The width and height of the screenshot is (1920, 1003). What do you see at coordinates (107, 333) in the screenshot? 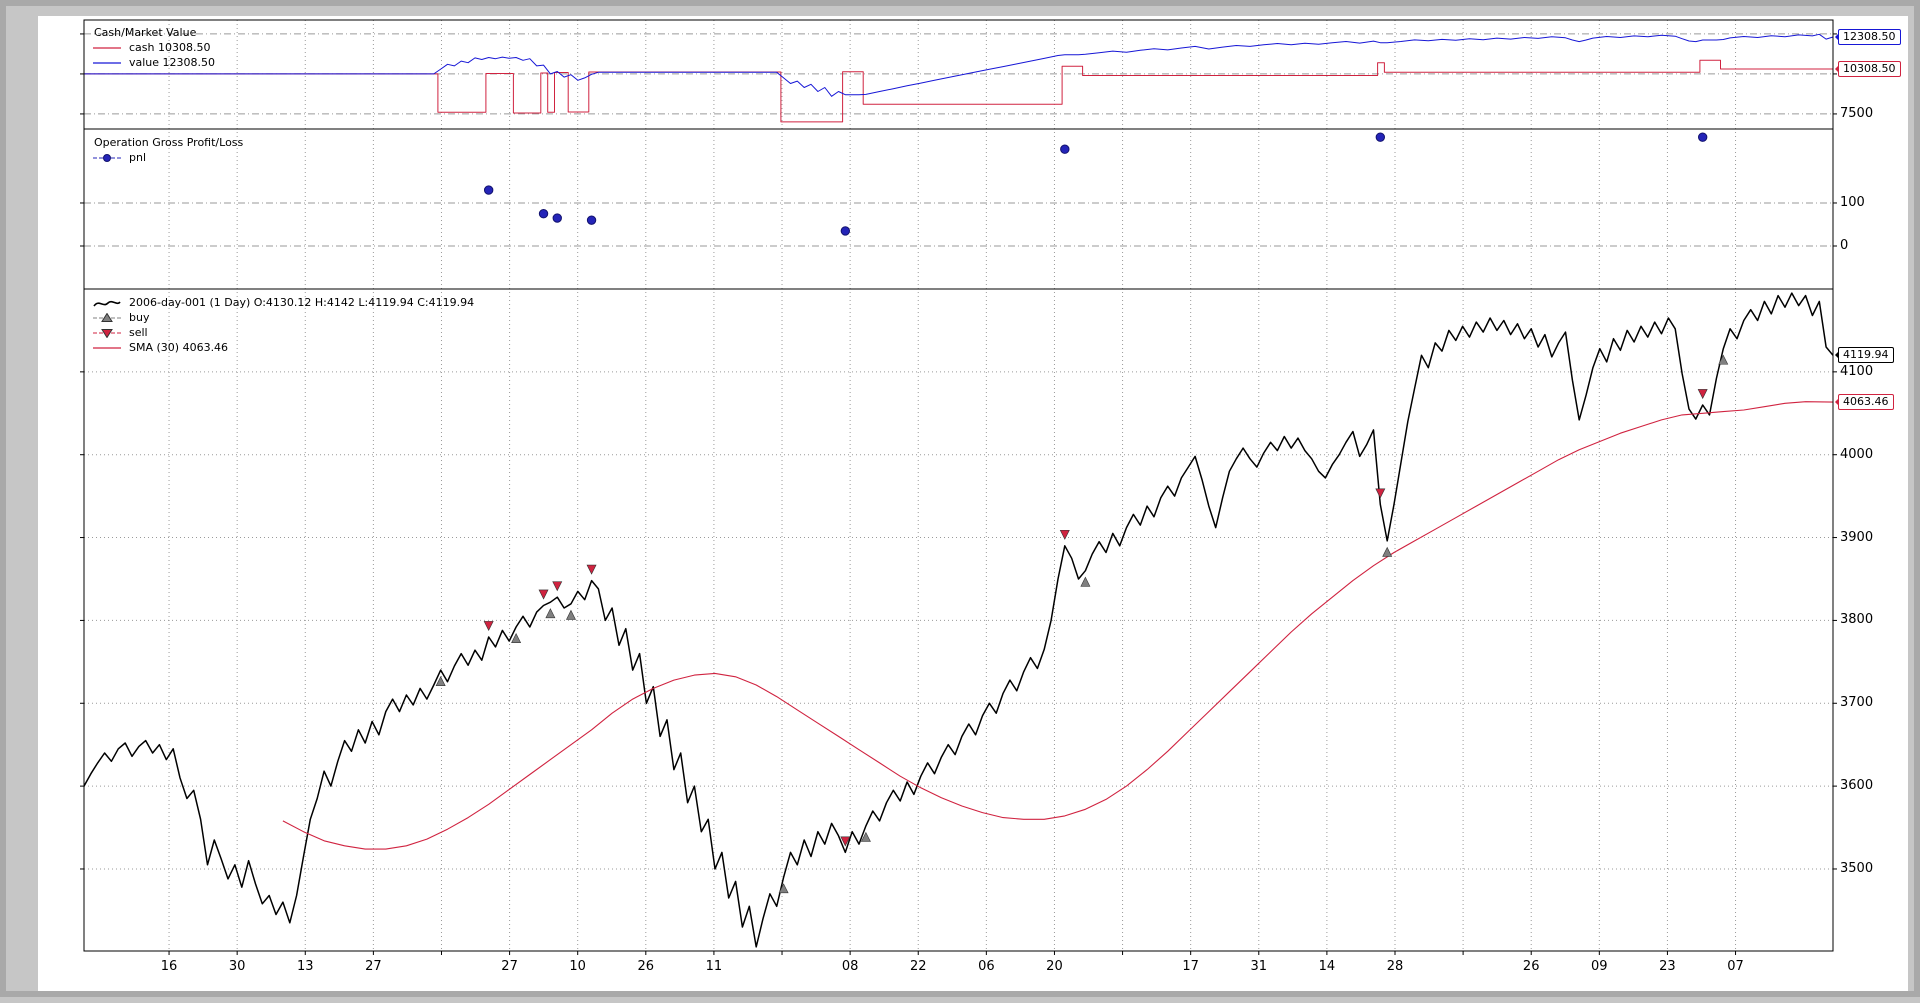
I see `sell-marker-swatch` at bounding box center [107, 333].